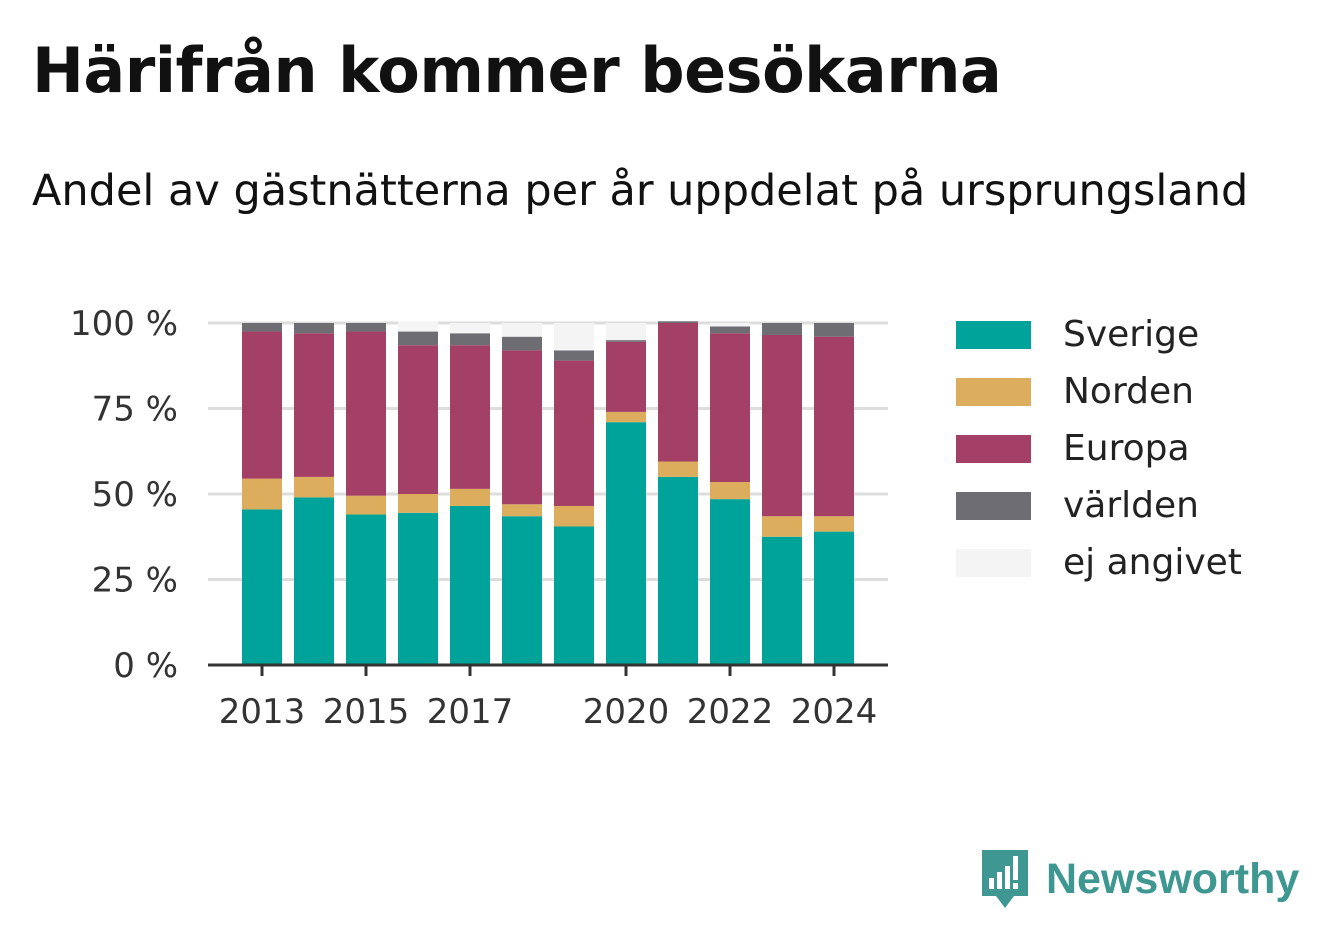 The height and width of the screenshot is (939, 1322). I want to click on bar-norden-2024, so click(834, 524).